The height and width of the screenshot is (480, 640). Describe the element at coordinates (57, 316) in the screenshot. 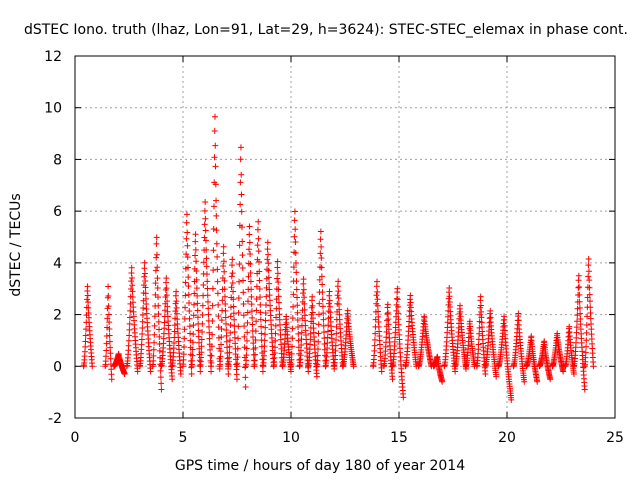

I see `y-tick-label: 2` at that location.